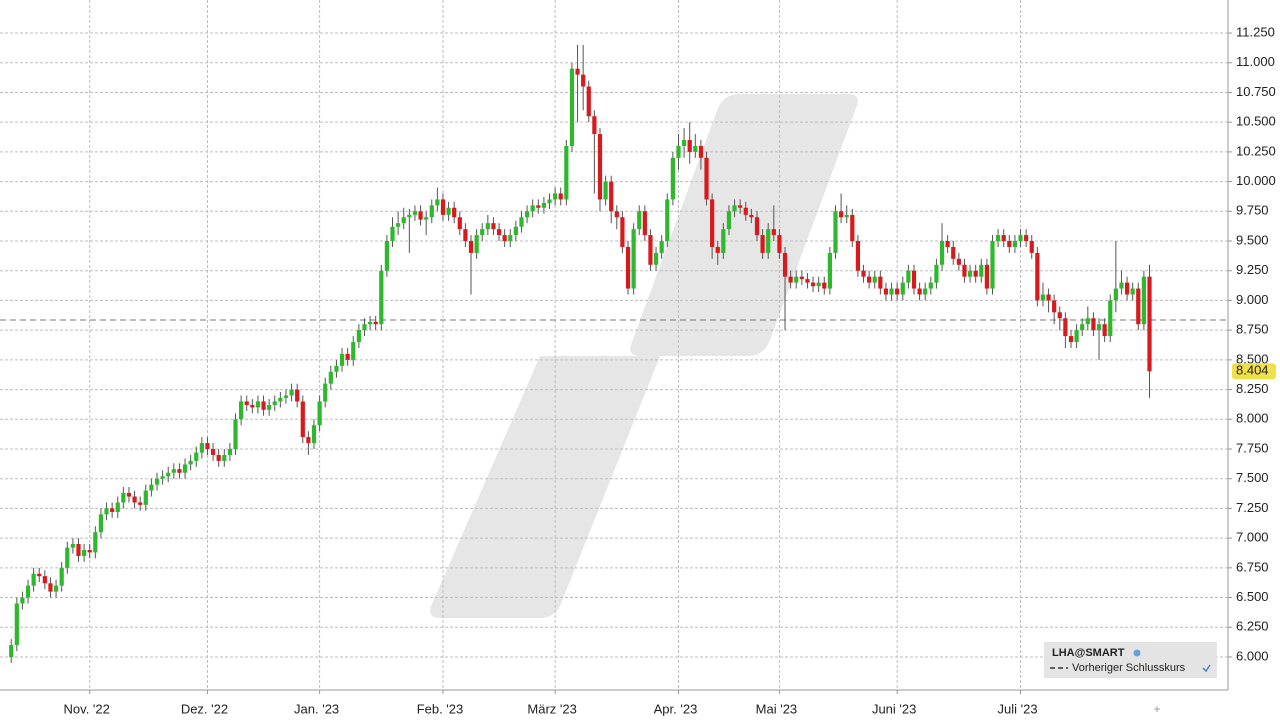 This screenshot has width=1280, height=720. I want to click on y-tick-label: 11.250, so click(1255, 31).